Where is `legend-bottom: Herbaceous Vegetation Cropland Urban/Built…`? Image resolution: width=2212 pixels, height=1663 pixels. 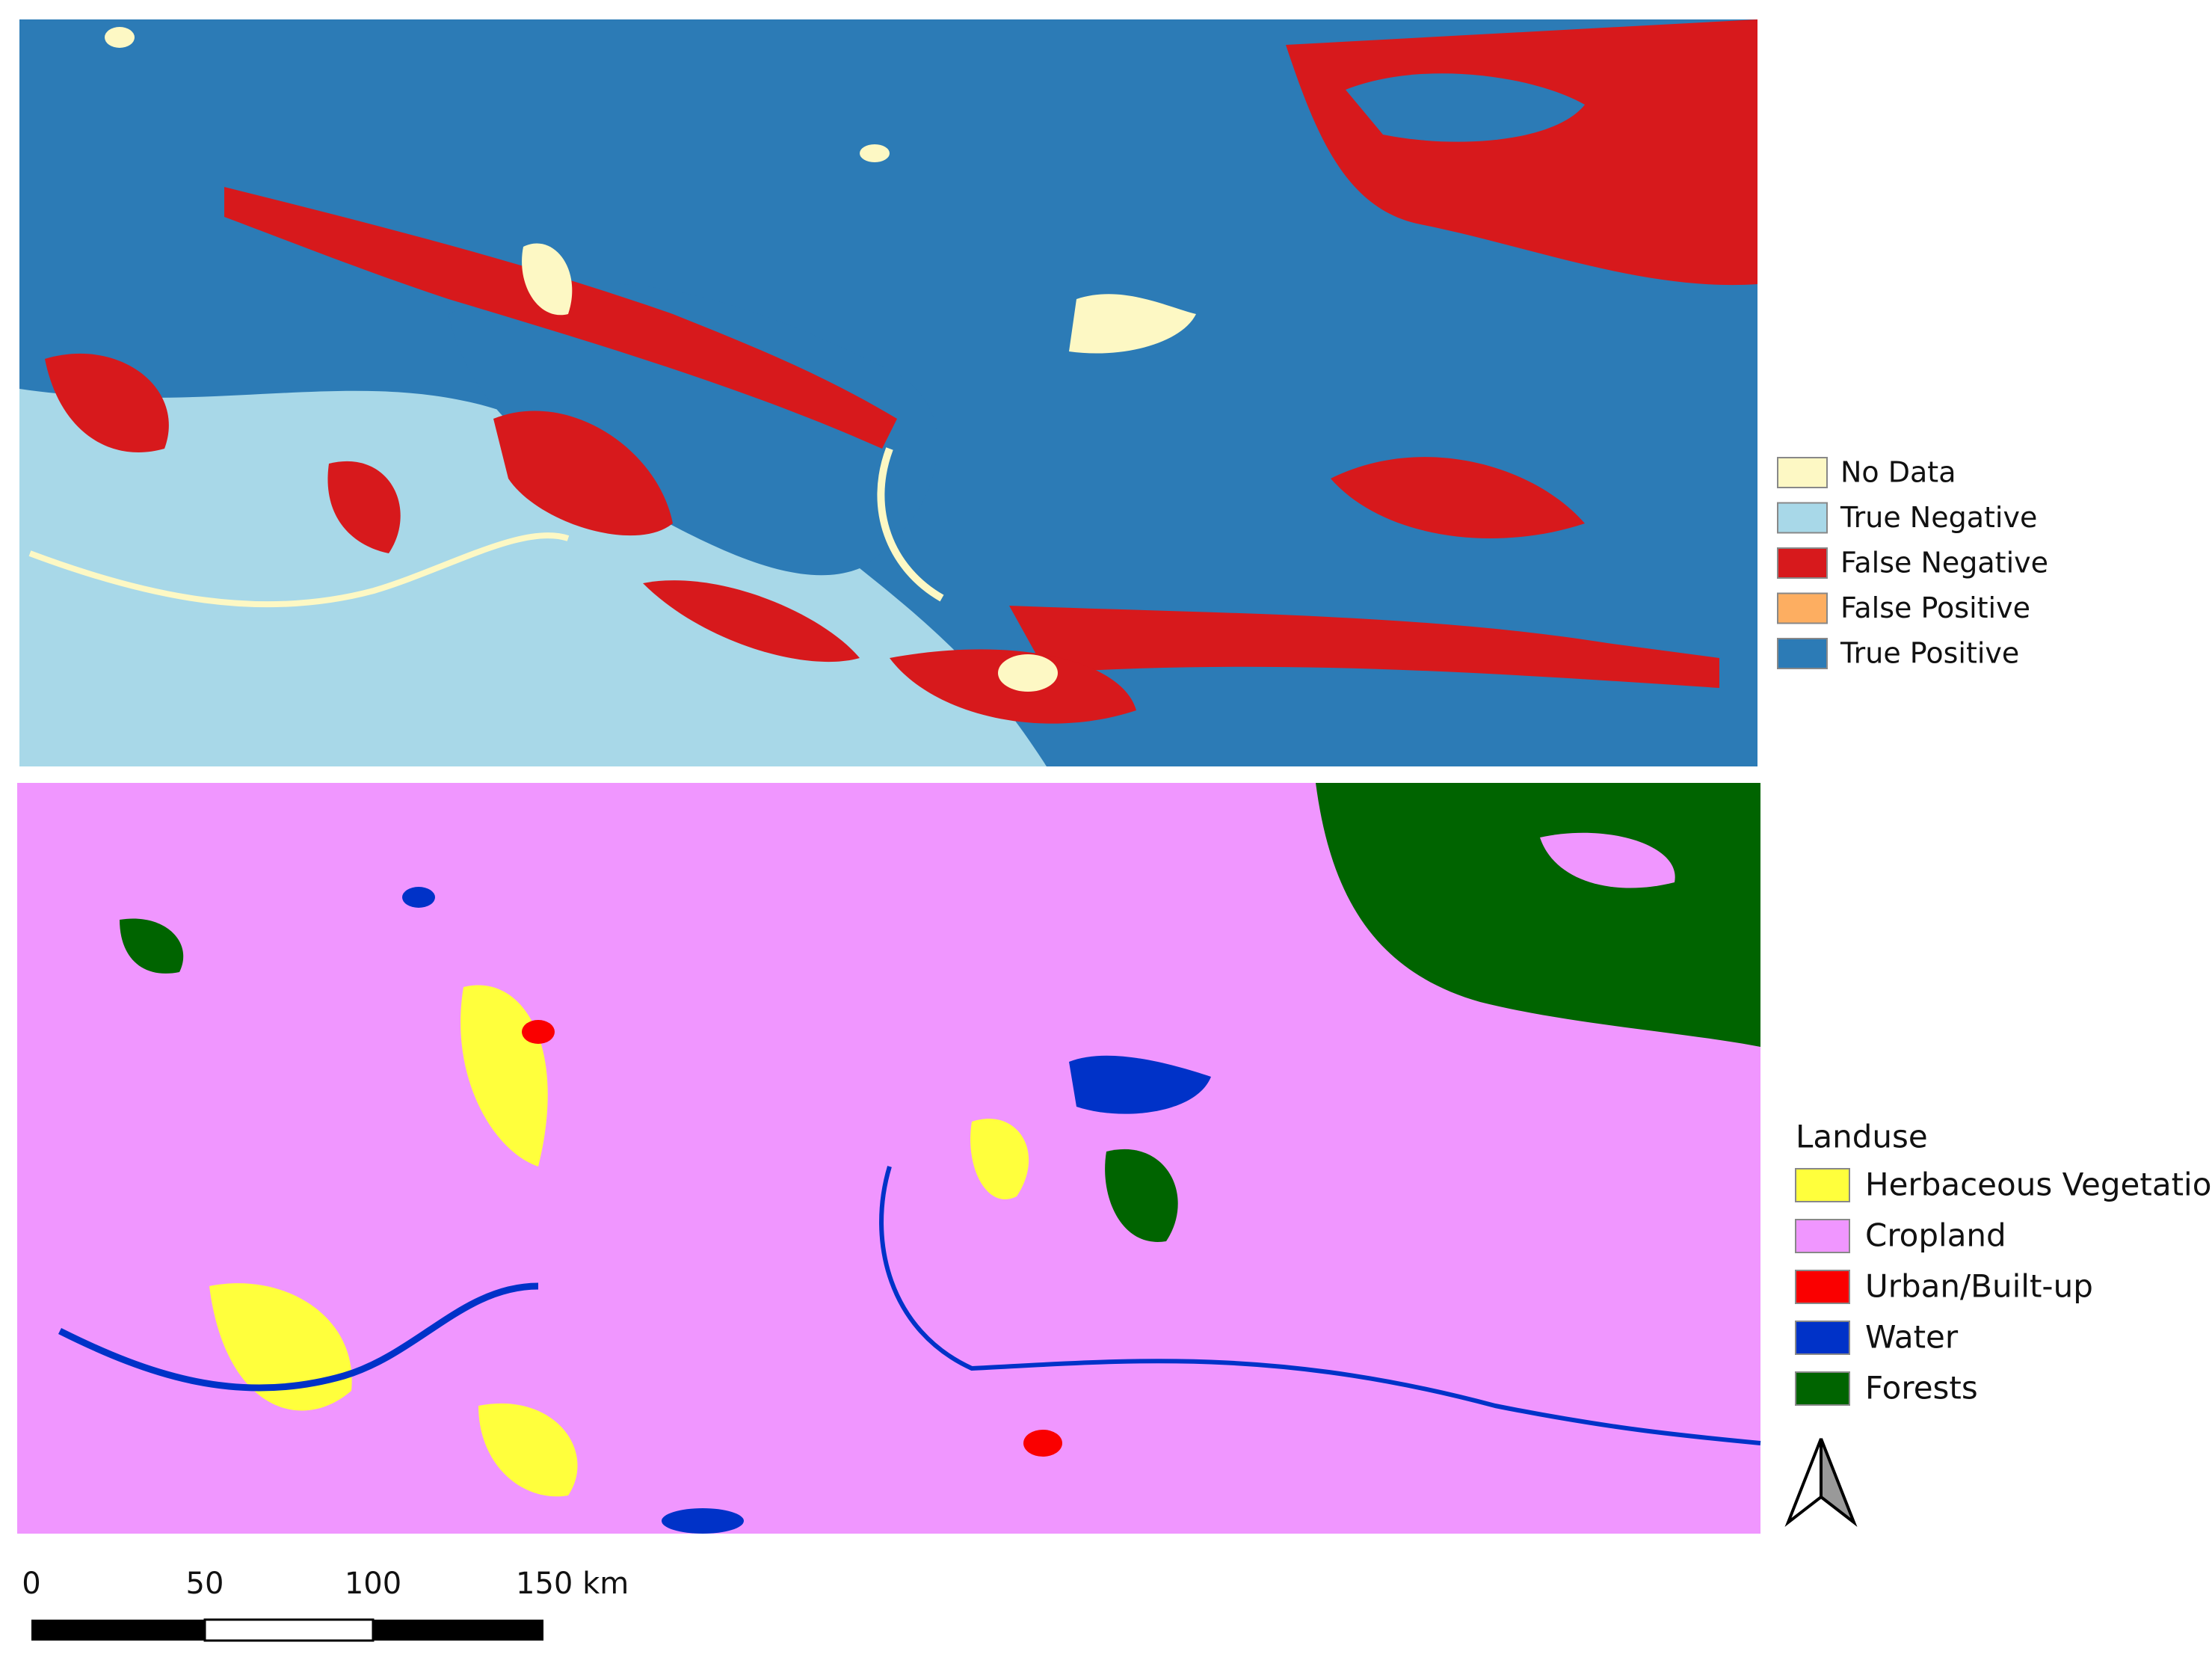 legend-bottom: Herbaceous Vegetation Cropland Urban/Built… is located at coordinates (2003, 1286).